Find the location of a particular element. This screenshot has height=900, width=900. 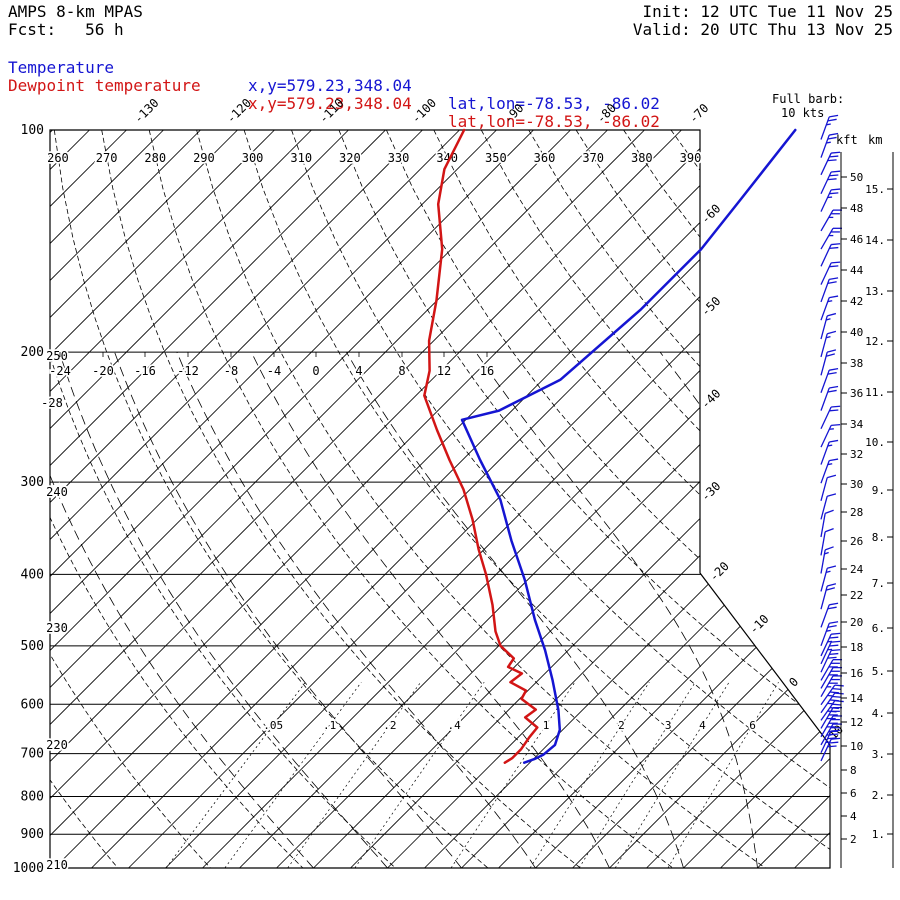

km-label: 6. is located at coordinates (878, 628).